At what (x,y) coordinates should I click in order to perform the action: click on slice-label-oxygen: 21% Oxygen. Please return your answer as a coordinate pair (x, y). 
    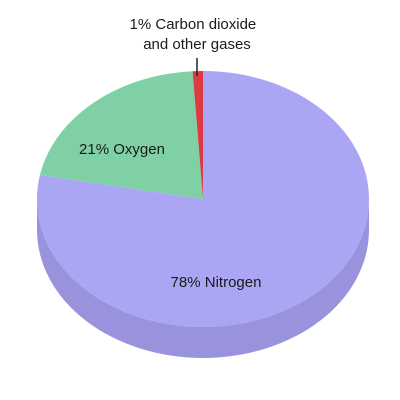
    Looking at the image, I should click on (122, 149).